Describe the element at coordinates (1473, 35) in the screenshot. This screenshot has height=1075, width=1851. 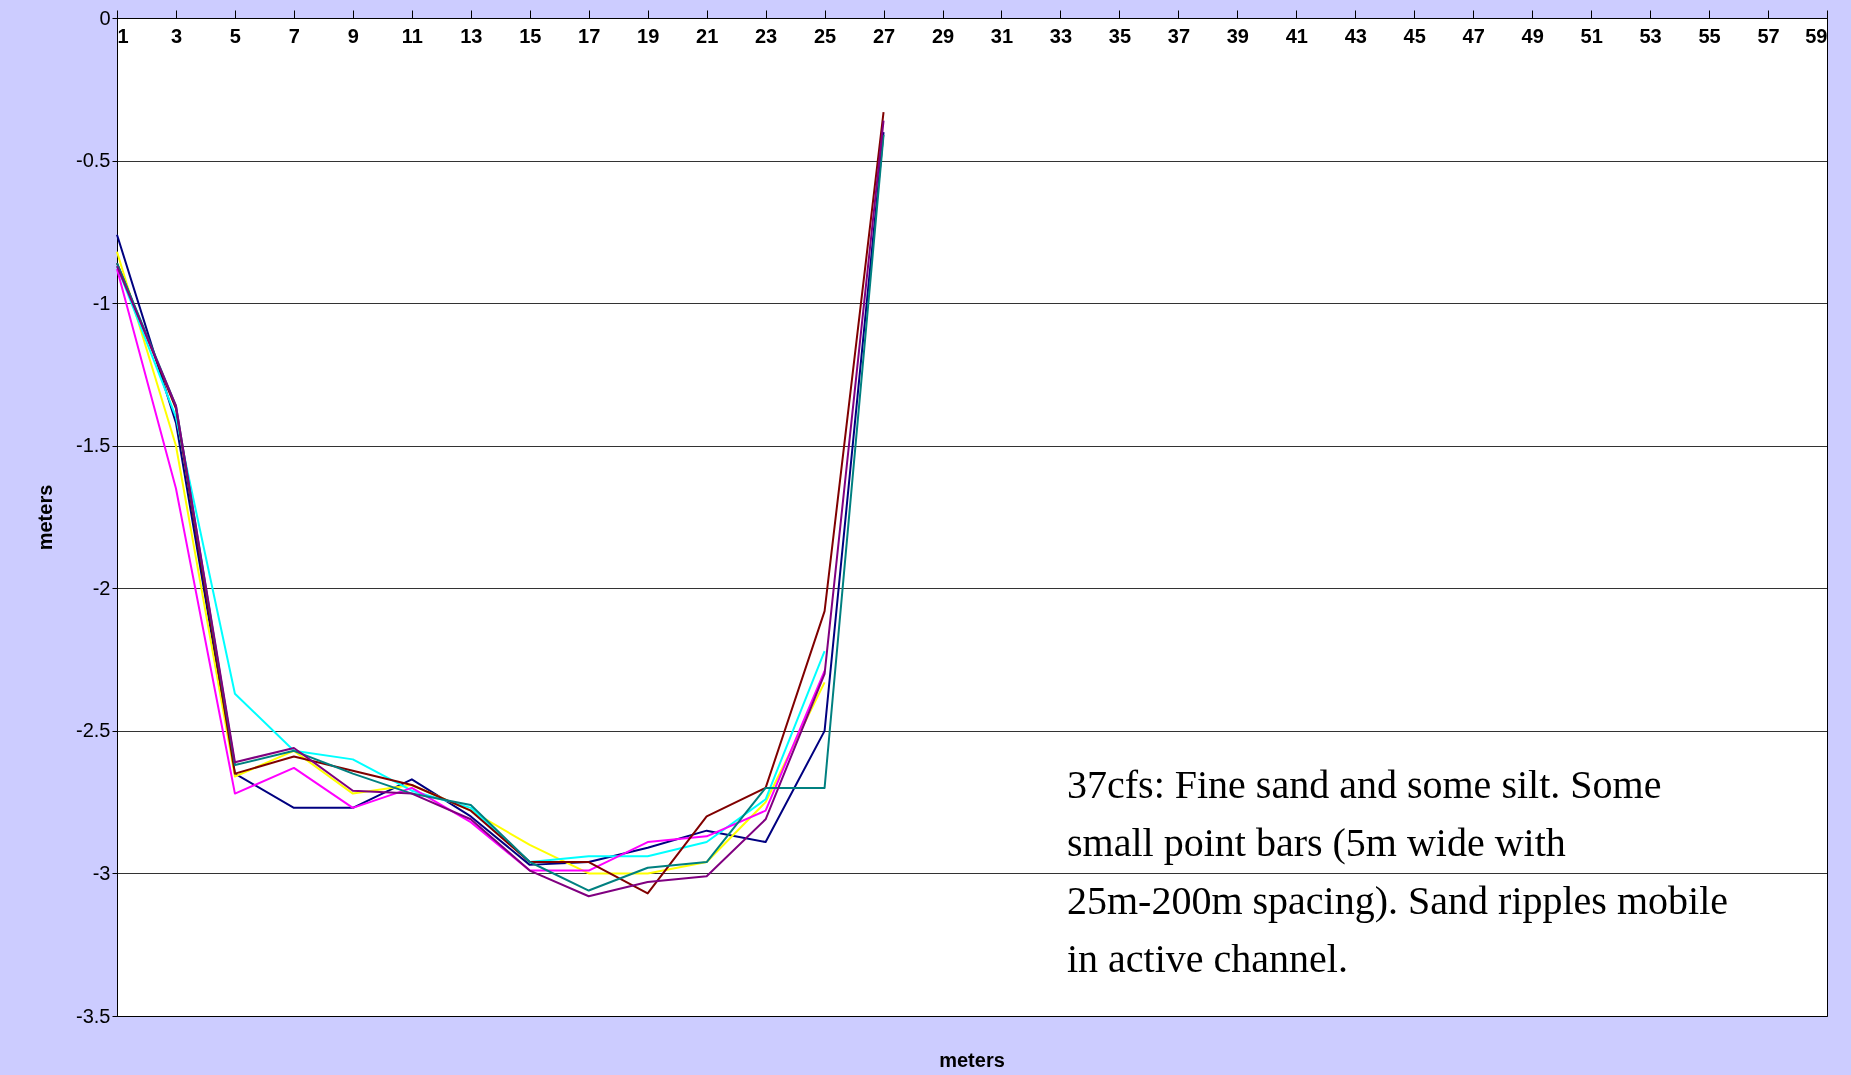
I see `x-tick-label: 47` at that location.